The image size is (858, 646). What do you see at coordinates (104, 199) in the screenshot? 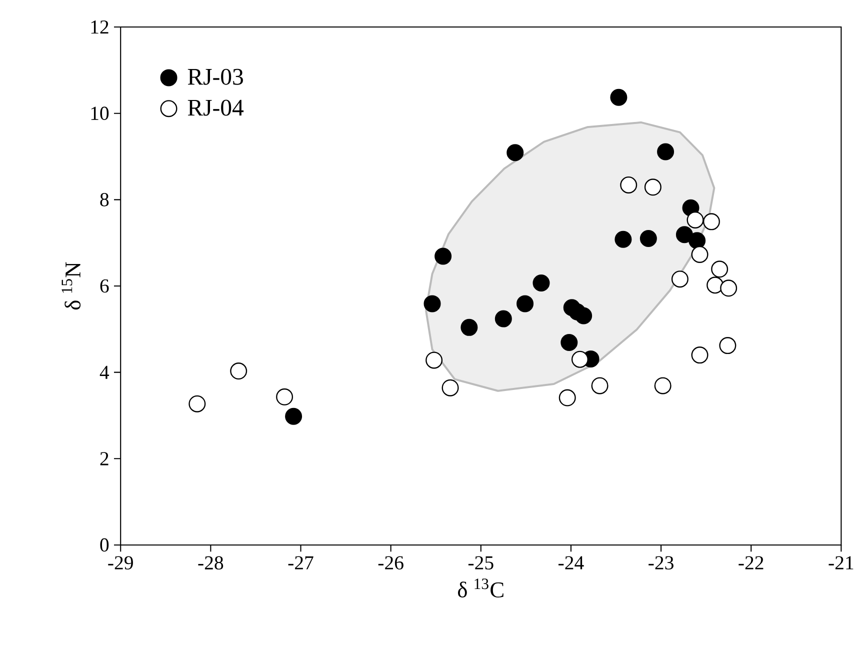
I see `y-tick-label: 8` at bounding box center [104, 199].